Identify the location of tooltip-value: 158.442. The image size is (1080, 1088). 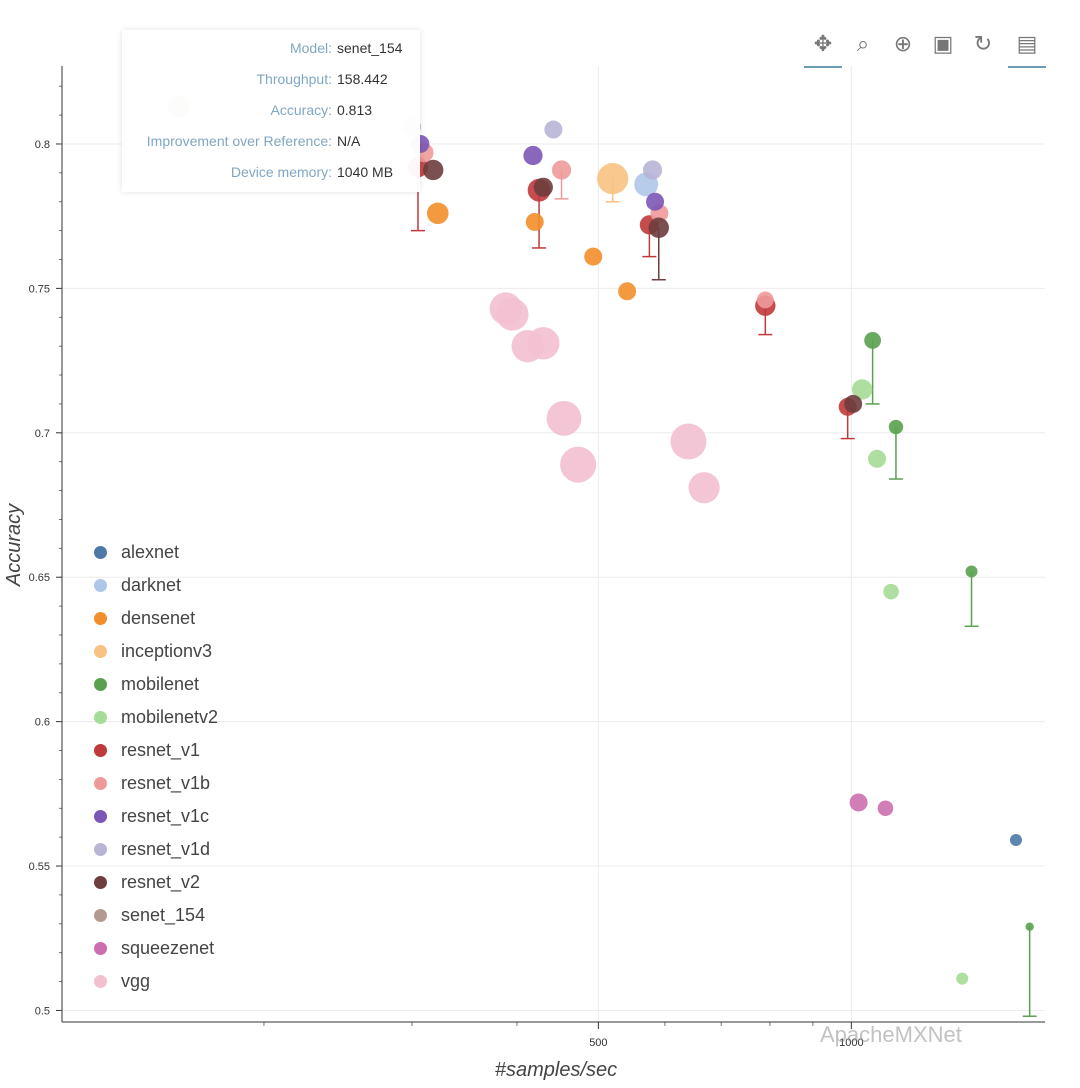
(362, 79).